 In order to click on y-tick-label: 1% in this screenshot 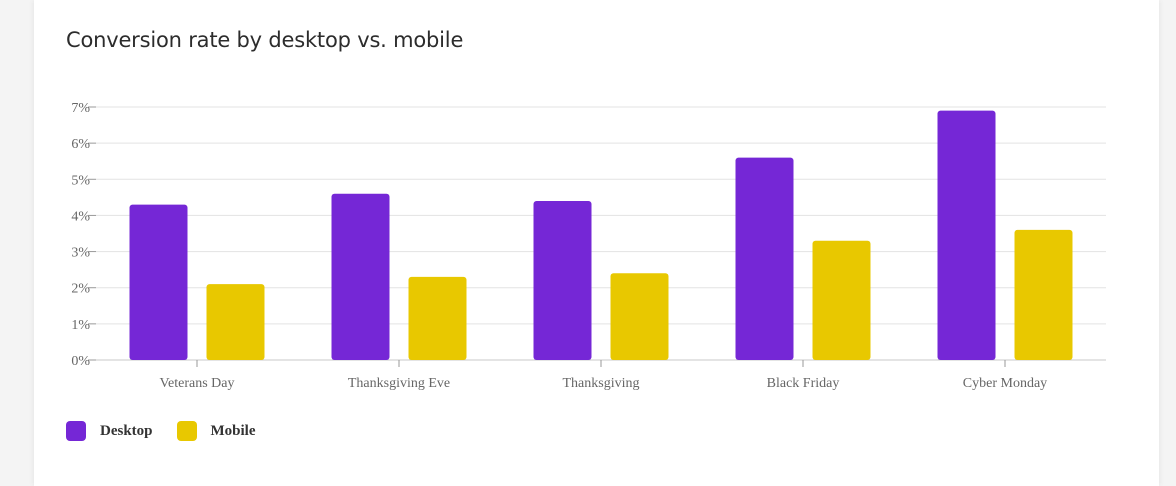, I will do `click(80, 325)`.